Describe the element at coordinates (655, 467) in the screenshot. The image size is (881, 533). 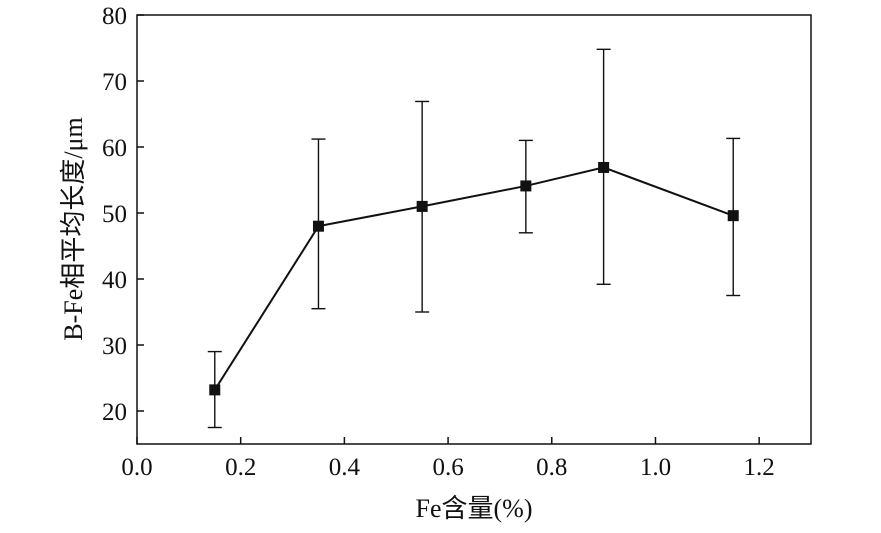
I see `x-tick-label: 1.0` at that location.